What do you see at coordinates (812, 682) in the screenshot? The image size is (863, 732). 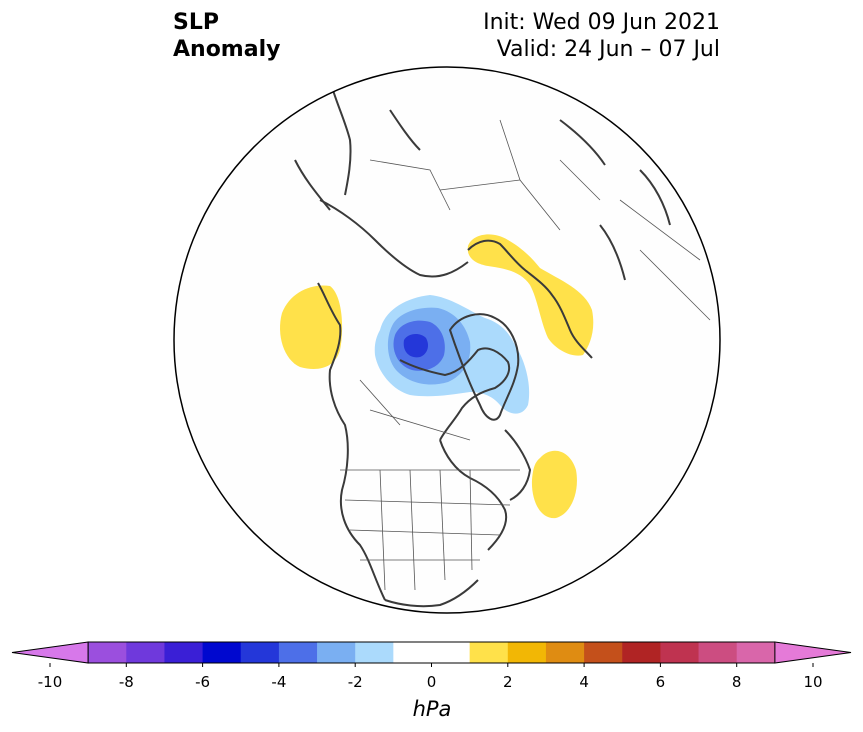 I see `colorbar-tick-label: 10` at bounding box center [812, 682].